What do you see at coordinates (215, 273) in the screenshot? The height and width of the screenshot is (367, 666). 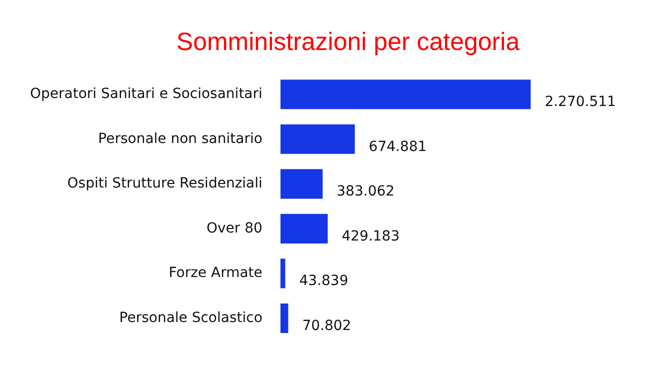 I see `y-tick-label: Forze Armate` at bounding box center [215, 273].